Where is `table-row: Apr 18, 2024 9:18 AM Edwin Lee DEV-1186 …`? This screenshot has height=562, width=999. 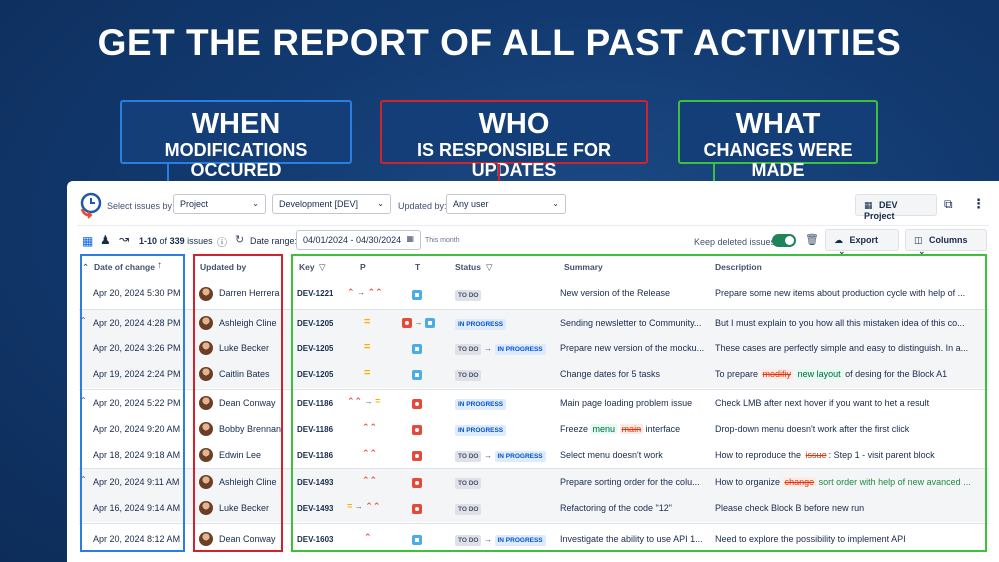
table-row: Apr 18, 2024 9:18 AM Edwin Lee DEV-1186 … is located at coordinates (534, 455).